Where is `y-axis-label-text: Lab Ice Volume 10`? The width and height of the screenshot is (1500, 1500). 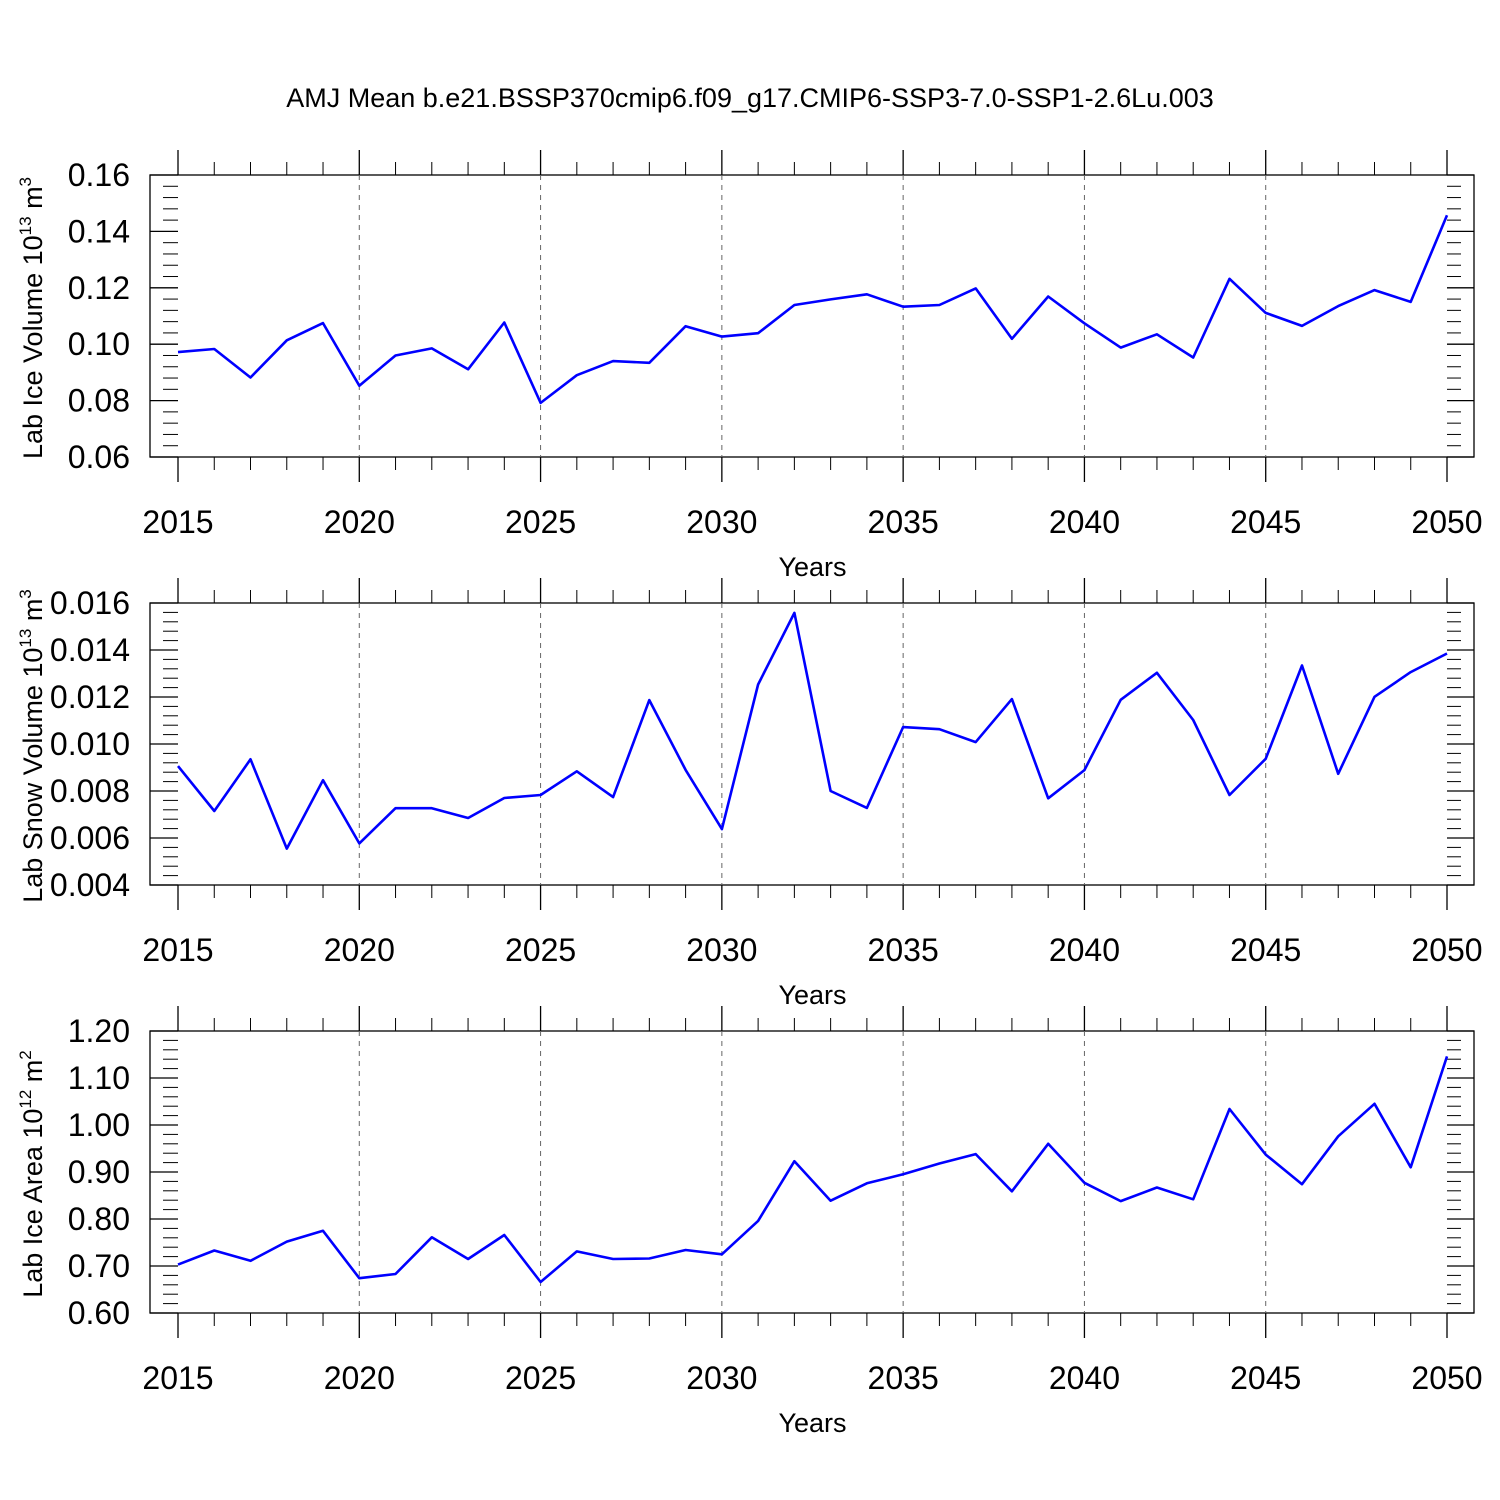 y-axis-label-text: Lab Ice Volume 10 is located at coordinates (33, 347).